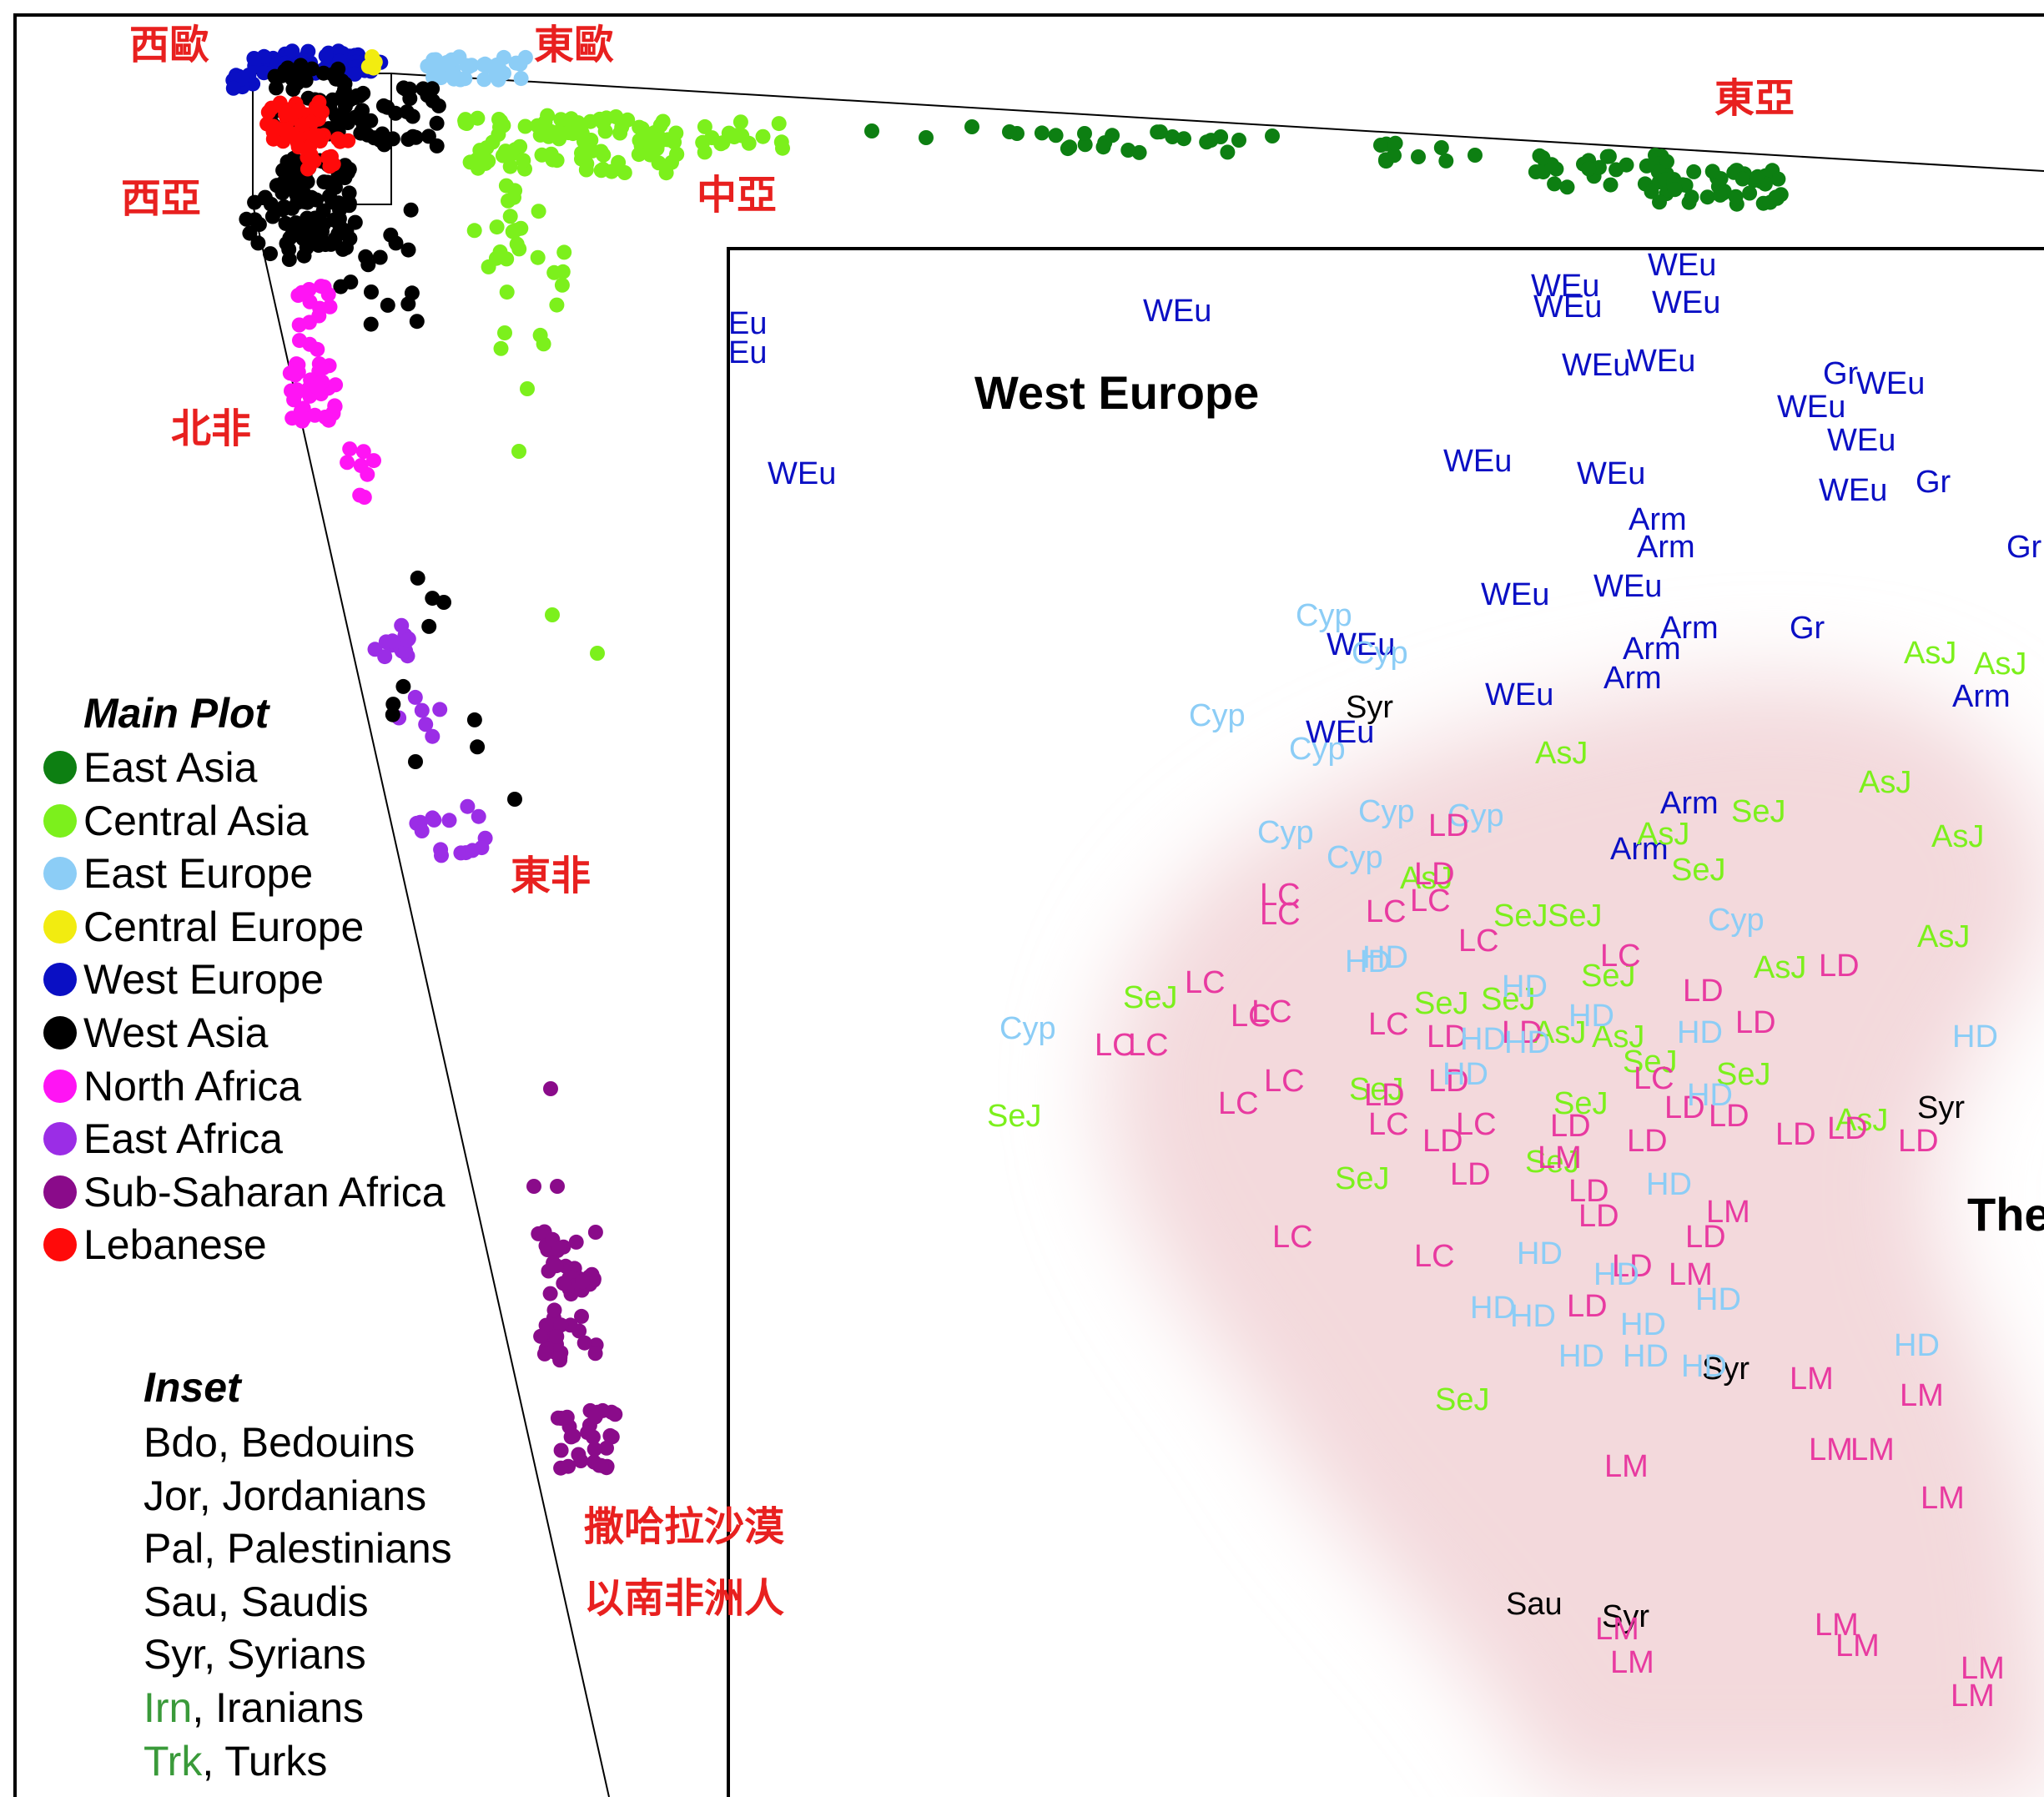  Describe the element at coordinates (192, 1086) in the screenshot. I see `legend-label: North Africa` at that location.